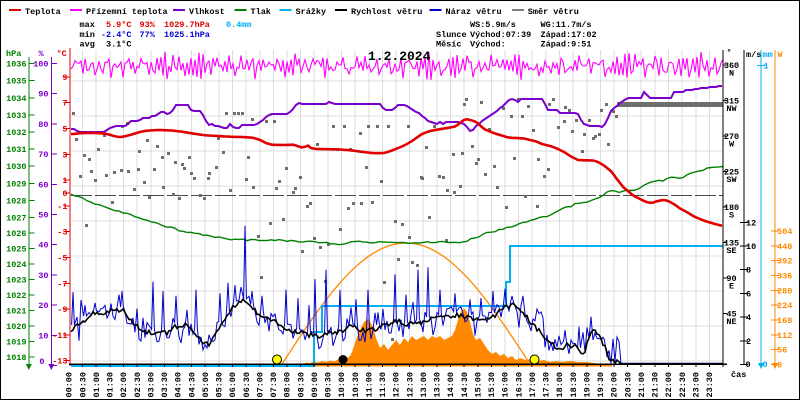 Image resolution: width=800 pixels, height=400 pixels. I want to click on svg-text: 19:00, so click(588, 385).